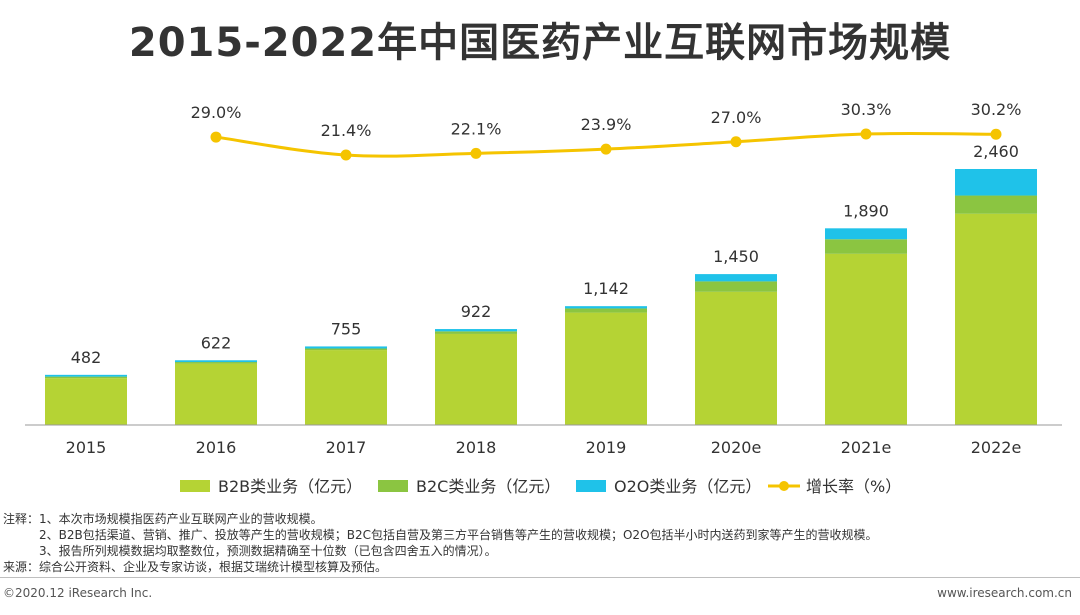  What do you see at coordinates (996, 151) in the screenshot?
I see `total-value-label: 2,460` at bounding box center [996, 151].